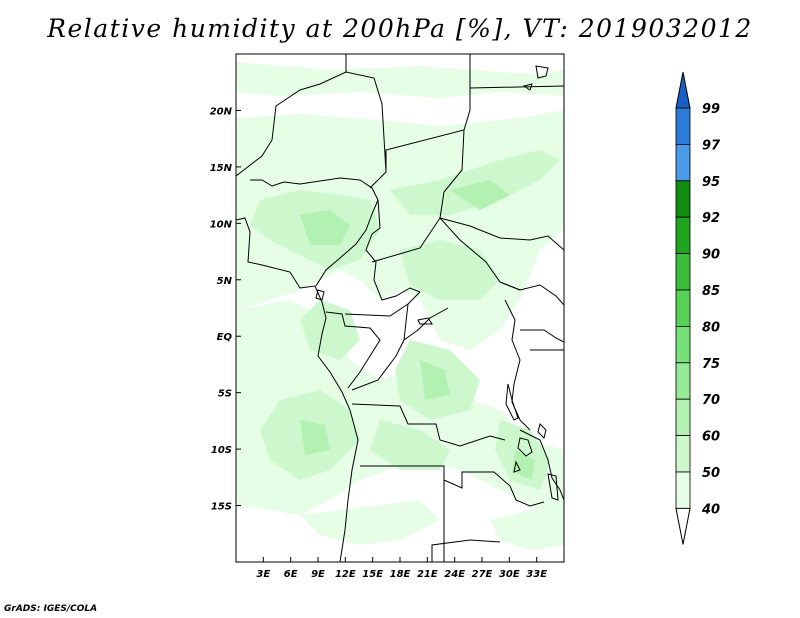 This screenshot has height=618, width=800. What do you see at coordinates (711, 255) in the screenshot?
I see `colorbar-level-label: 90` at bounding box center [711, 255].